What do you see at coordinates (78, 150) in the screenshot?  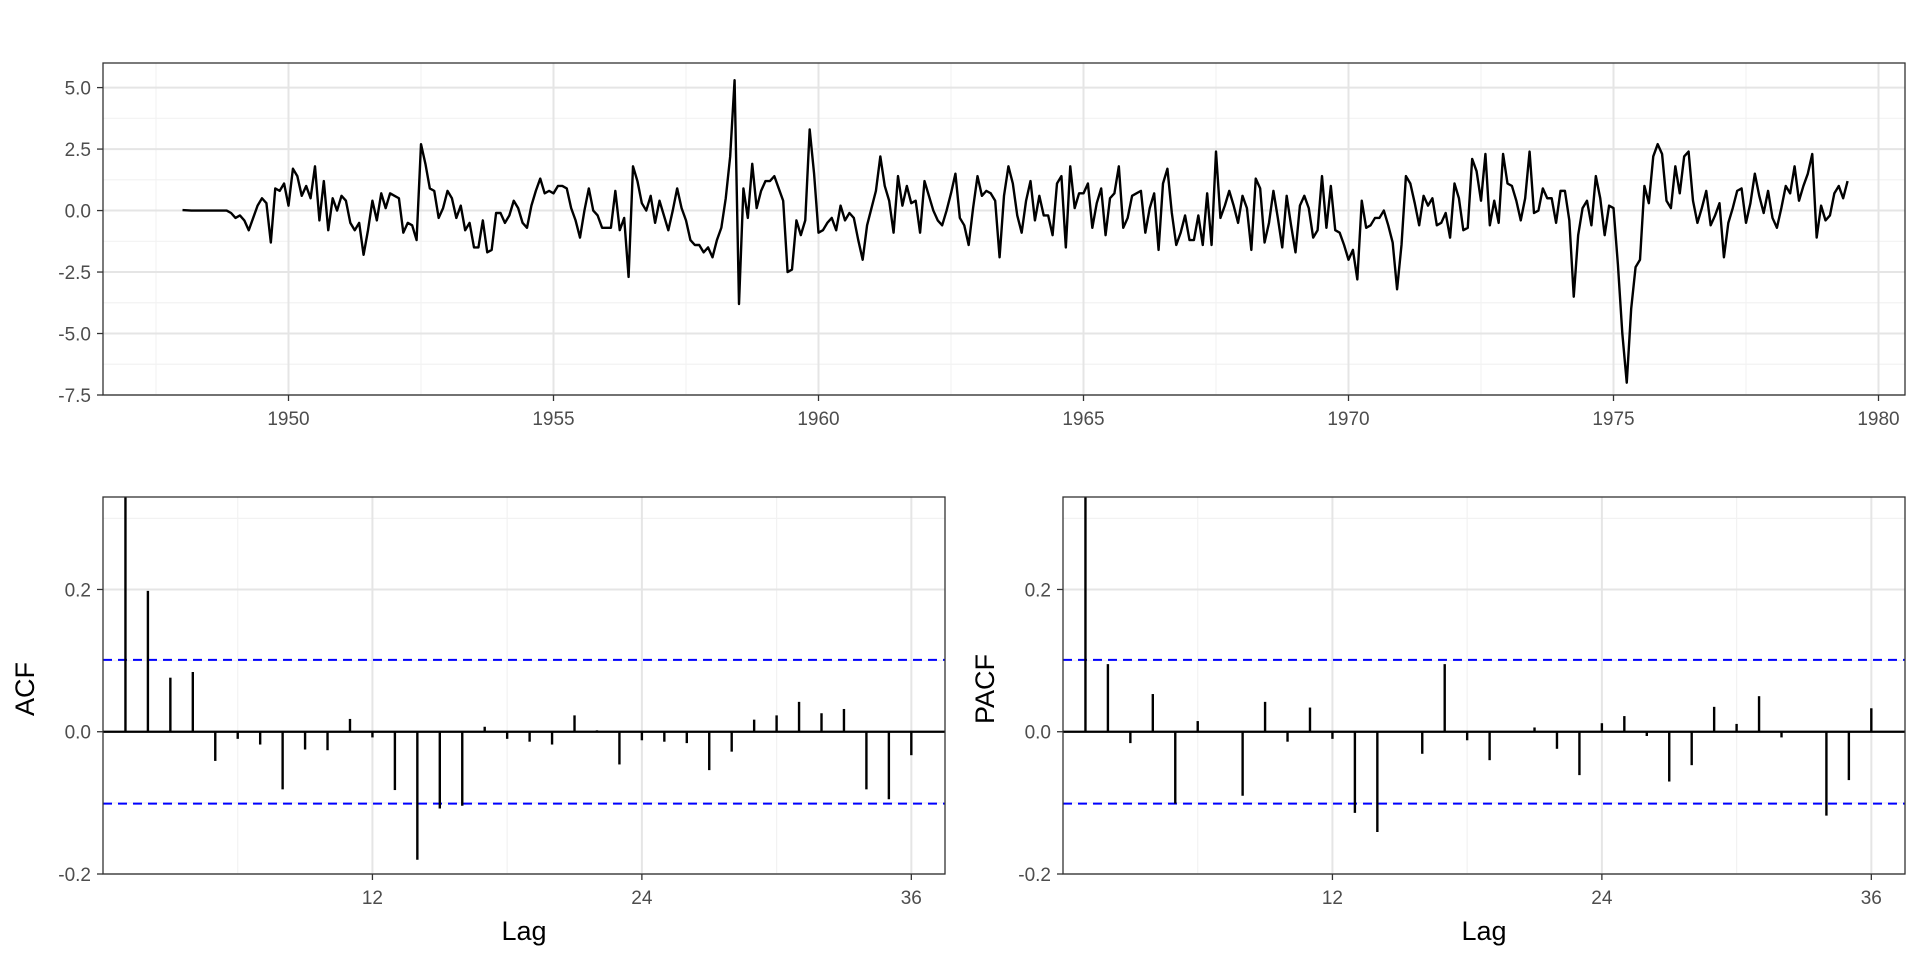 I see `ts-y-tick-label: 2.5` at bounding box center [78, 150].